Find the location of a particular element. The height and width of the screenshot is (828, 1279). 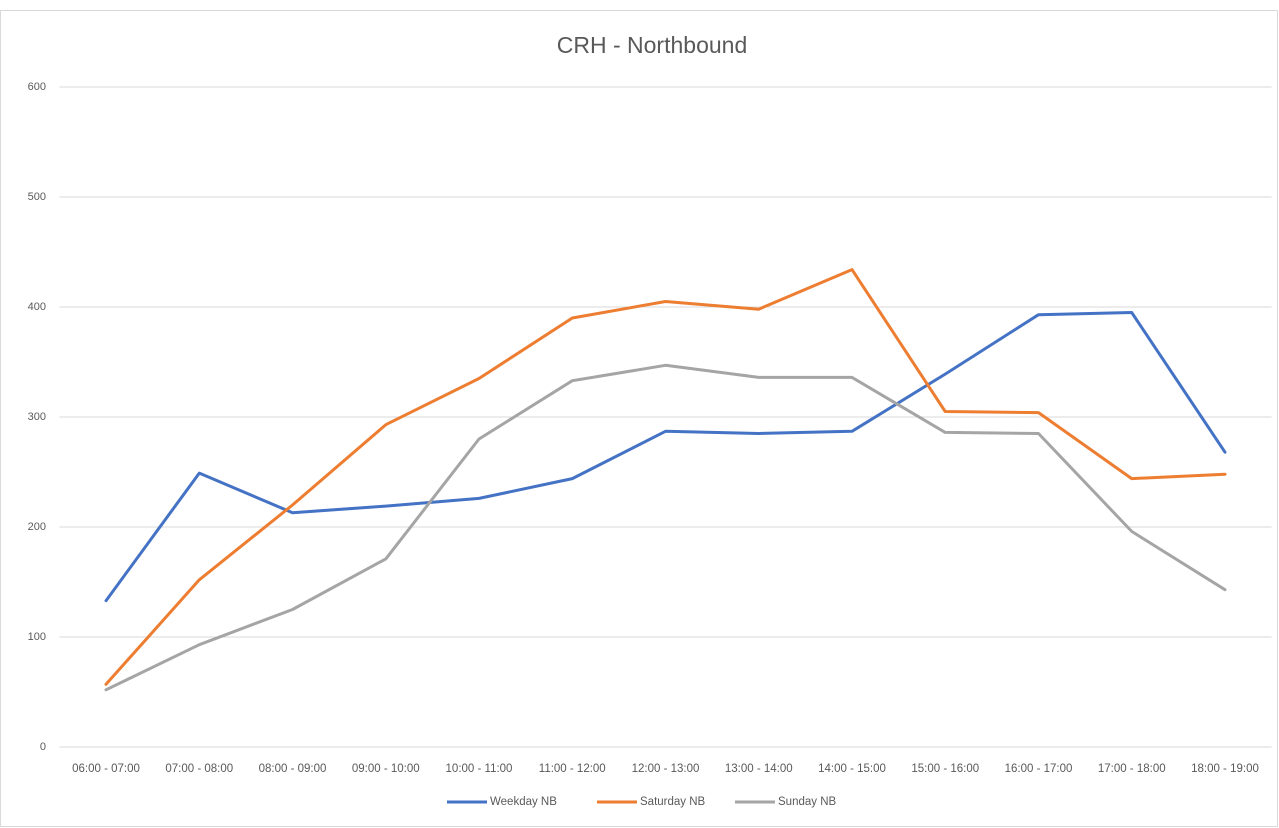

x-tick-label: 06:00 - 07:00 is located at coordinates (106, 769).